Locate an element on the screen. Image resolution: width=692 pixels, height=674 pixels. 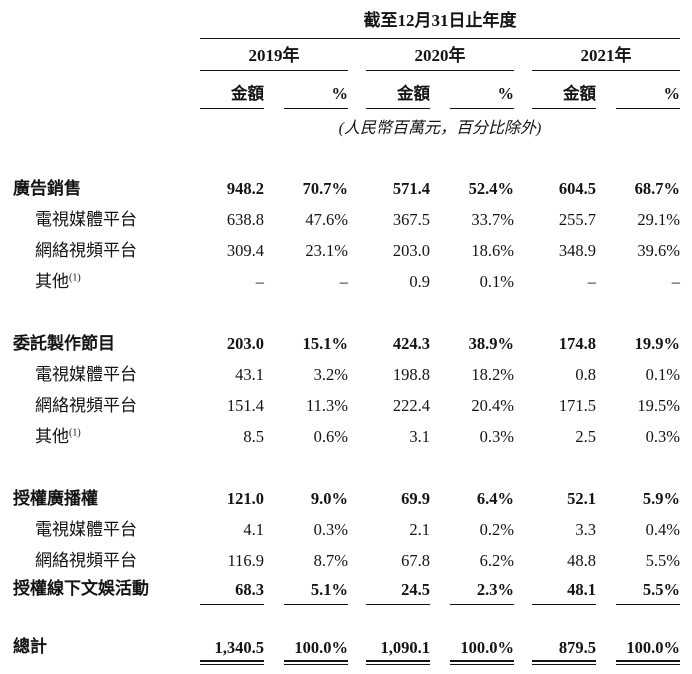
cell-value: 116.9 is located at coordinates (245, 560).